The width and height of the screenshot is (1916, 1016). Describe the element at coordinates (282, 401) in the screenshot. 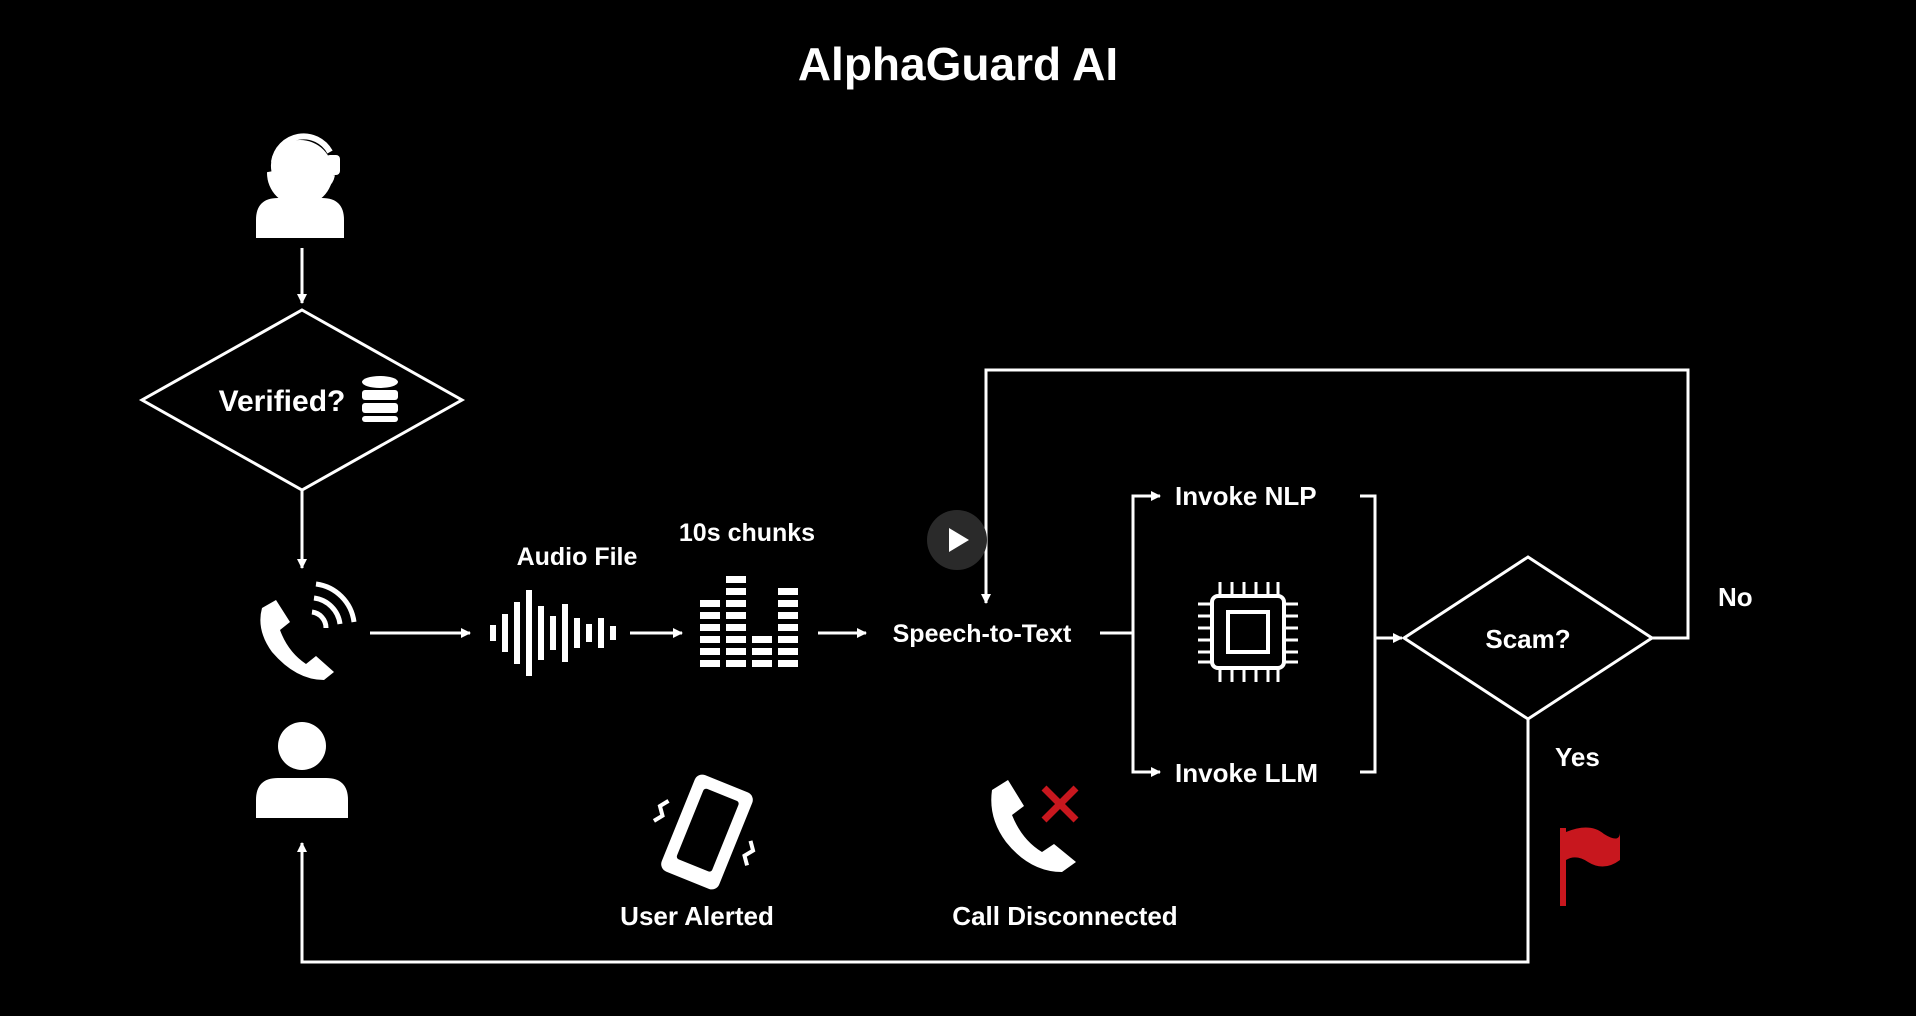

I see `verified-label: Verified?` at that location.